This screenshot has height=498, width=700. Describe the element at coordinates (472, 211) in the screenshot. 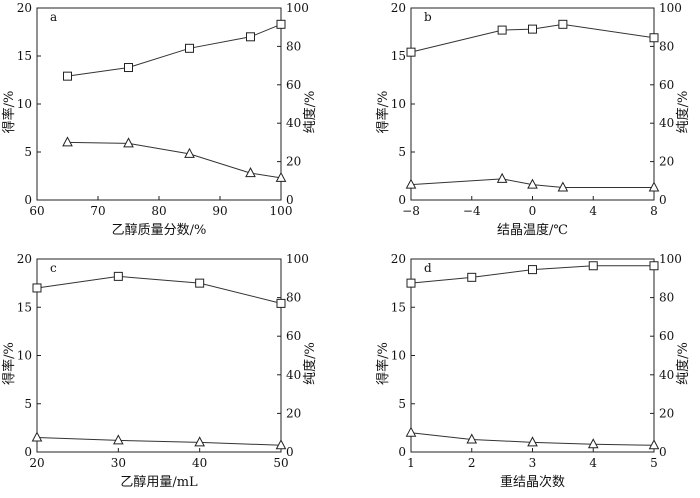

I see `x-tick-label: −4` at that location.